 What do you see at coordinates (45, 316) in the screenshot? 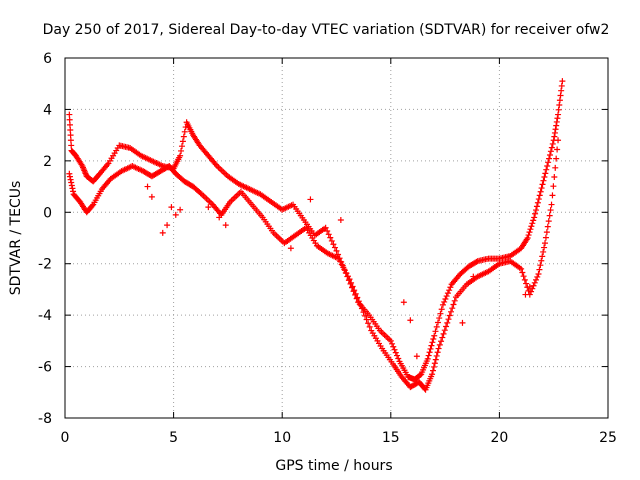
I see `y-tick-label: -4` at bounding box center [45, 316].